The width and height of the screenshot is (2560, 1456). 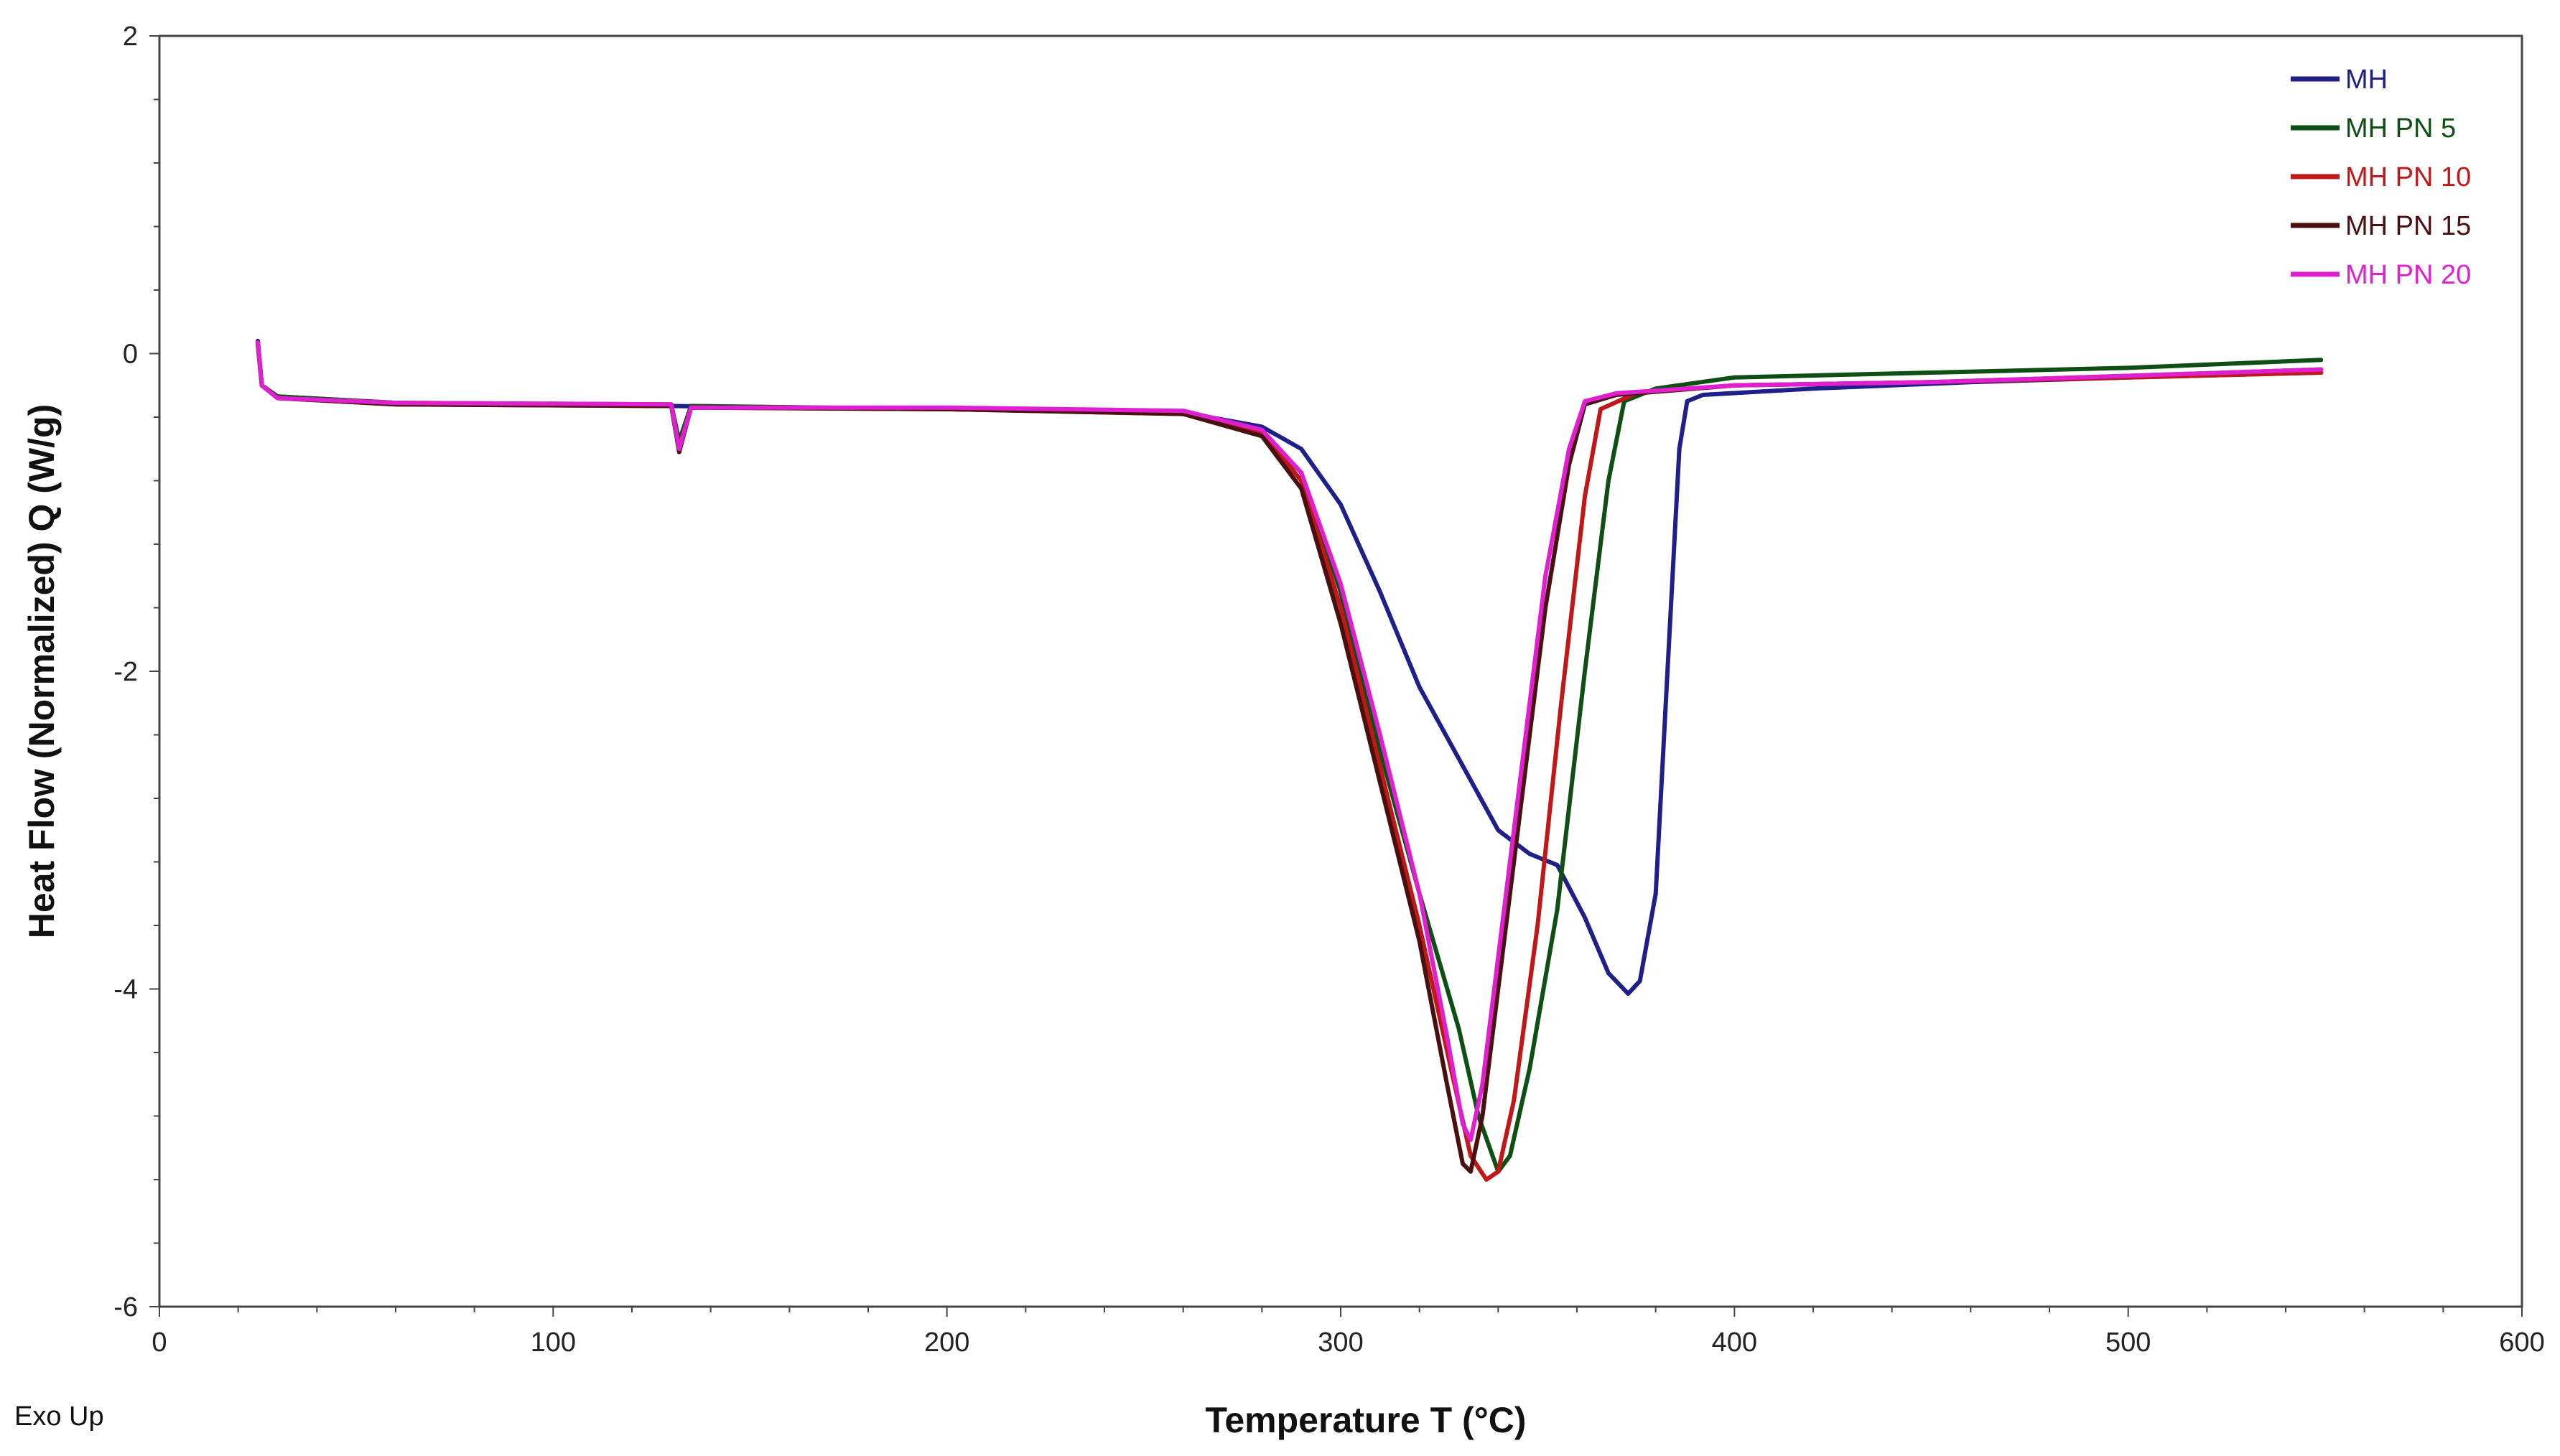 I want to click on legend: MH MH PN 5 MH PN 10 MH PN 15 MH PN 20, so click(x=2381, y=177).